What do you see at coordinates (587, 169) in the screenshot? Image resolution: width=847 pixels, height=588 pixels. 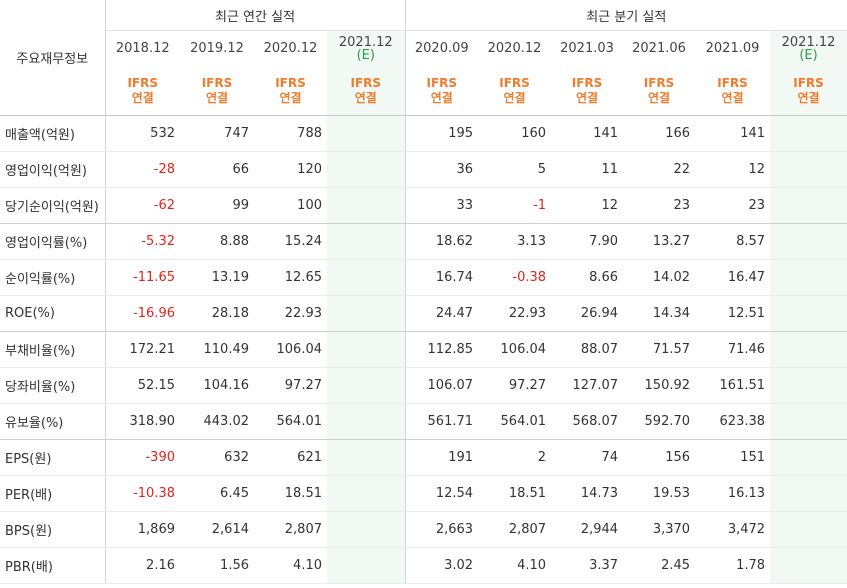 I see `value-cell: 11` at bounding box center [587, 169].